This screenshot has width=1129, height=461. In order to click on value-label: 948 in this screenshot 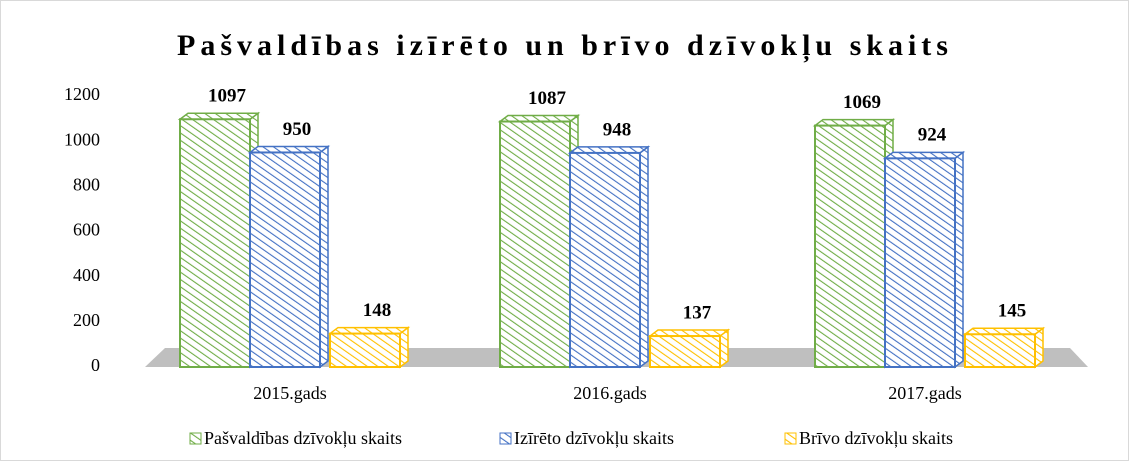, I will do `click(617, 129)`.